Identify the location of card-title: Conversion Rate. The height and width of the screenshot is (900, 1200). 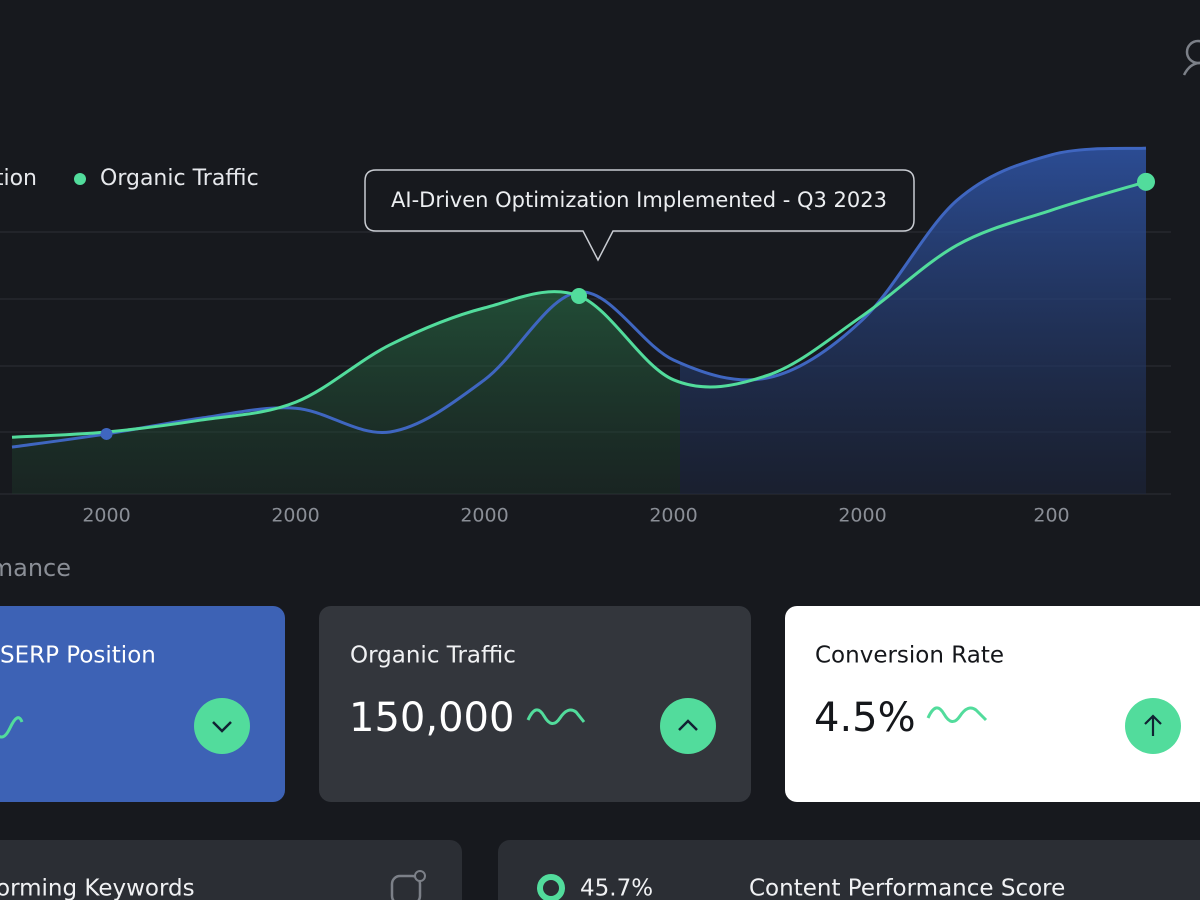
(909, 656).